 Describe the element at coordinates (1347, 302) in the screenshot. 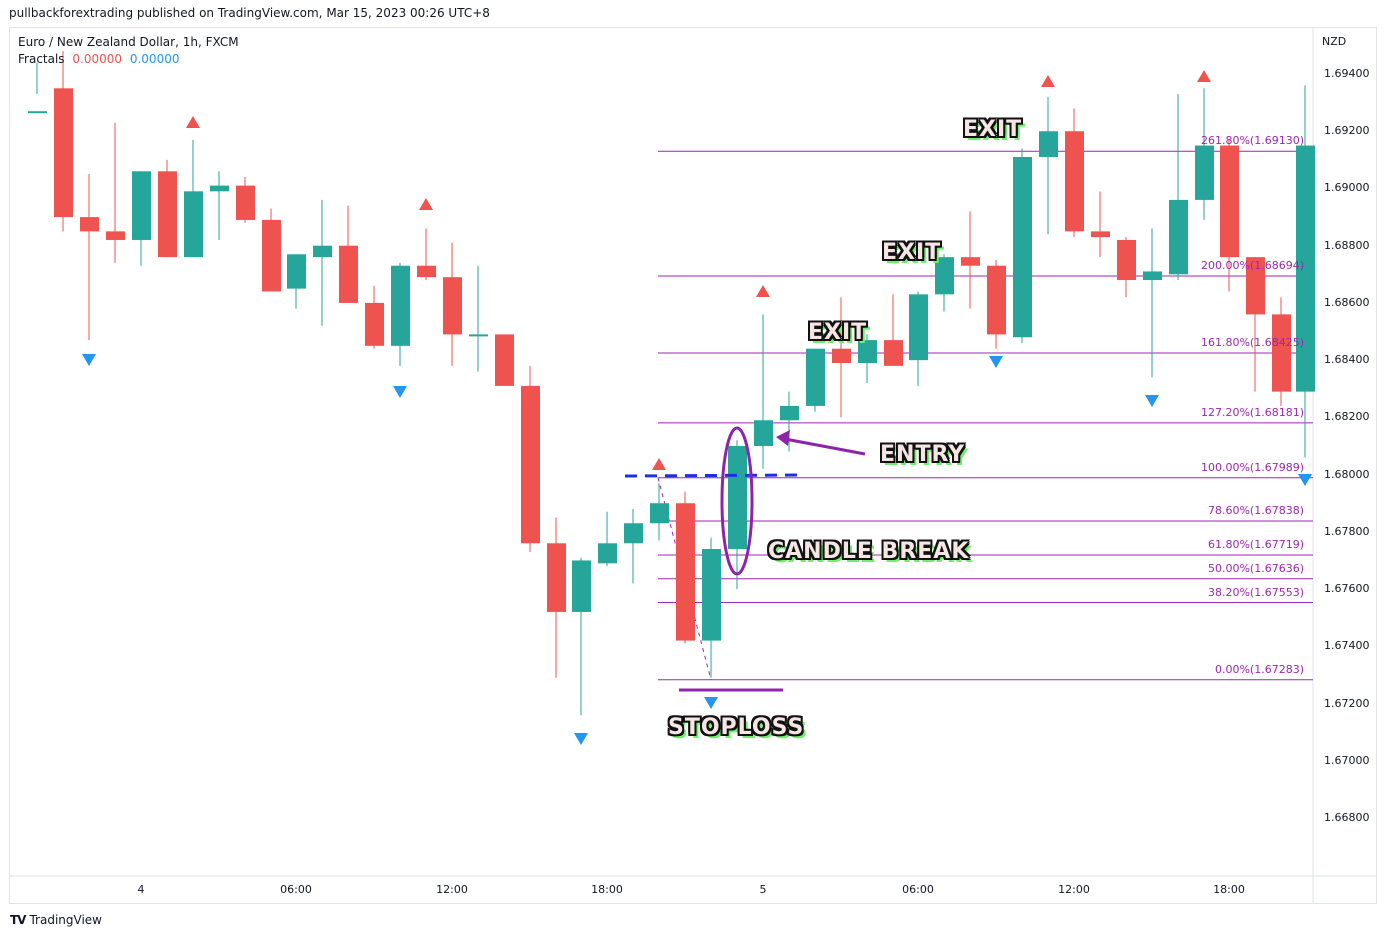

I see `price-tick-label: 1.68600` at that location.